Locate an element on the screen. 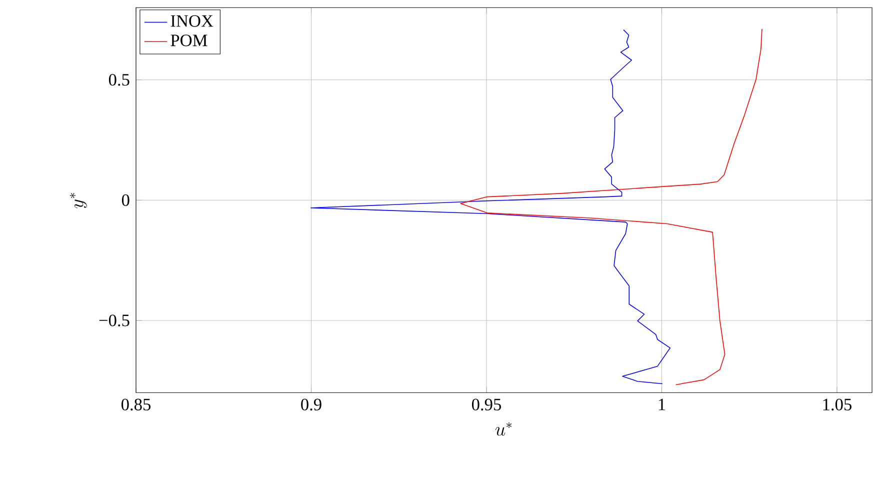 The image size is (873, 478). x-tick-label: 1 is located at coordinates (662, 404).